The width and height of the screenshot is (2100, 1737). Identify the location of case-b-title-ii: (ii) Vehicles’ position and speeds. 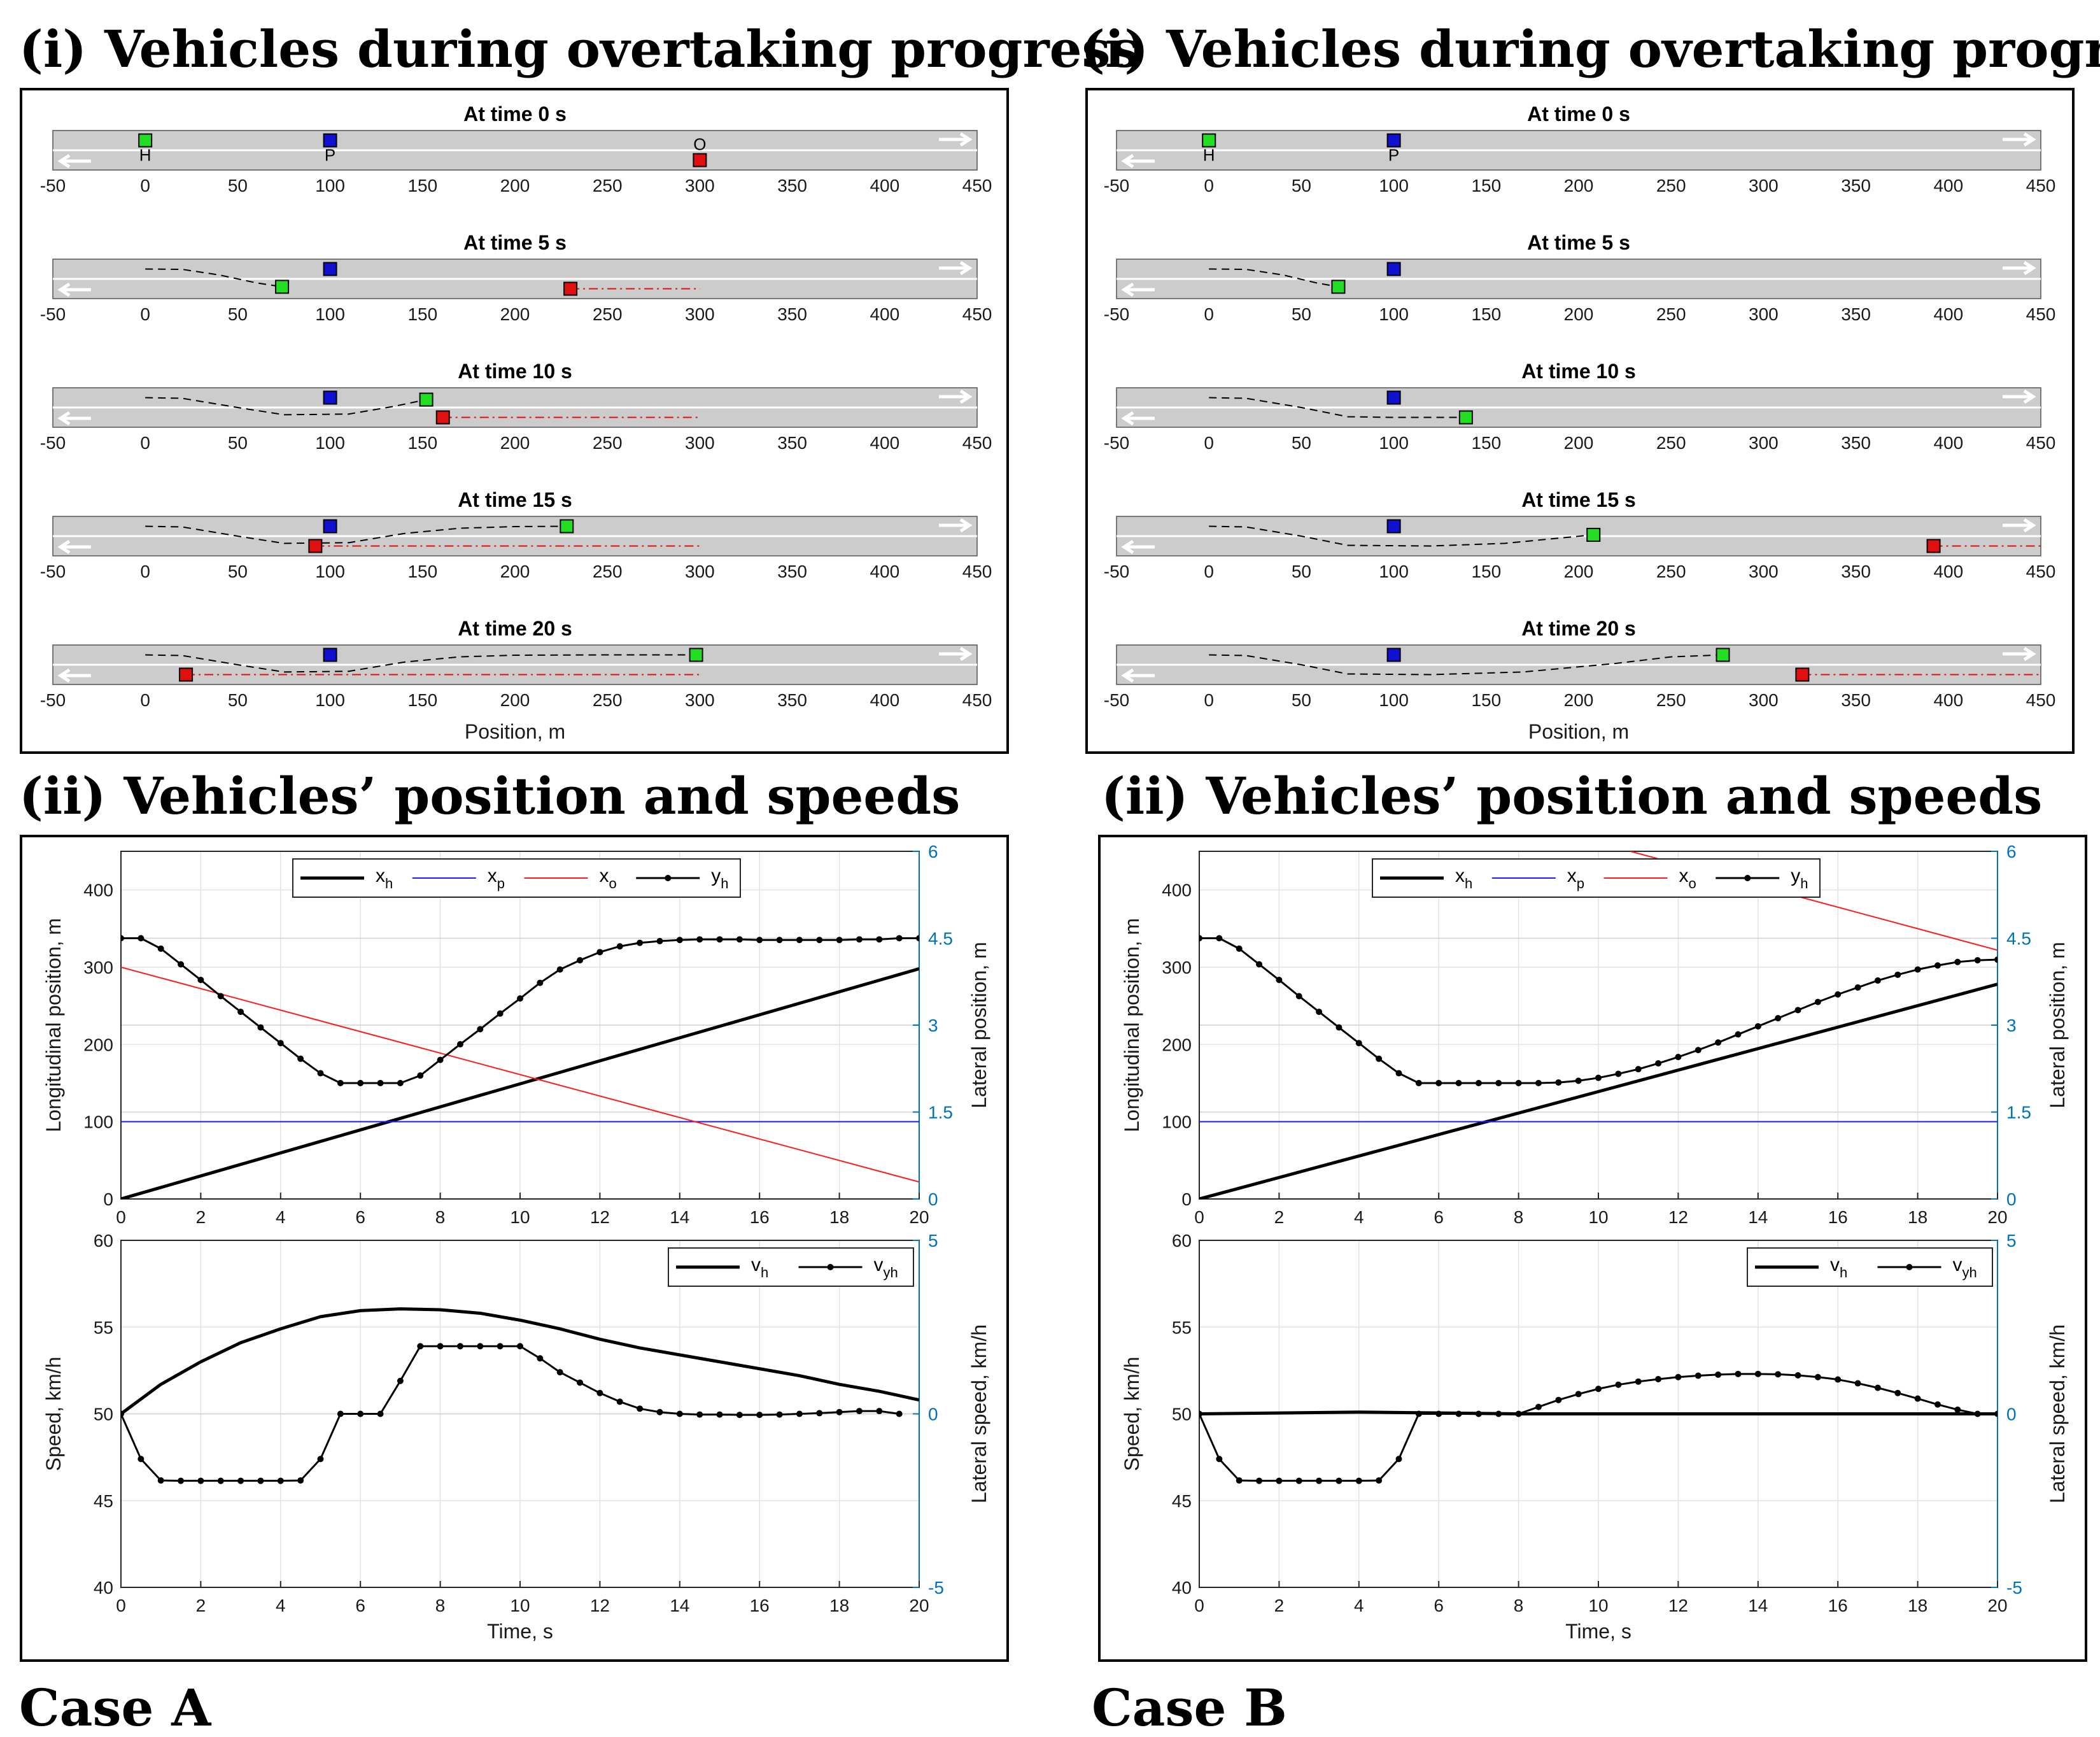
(1571, 796).